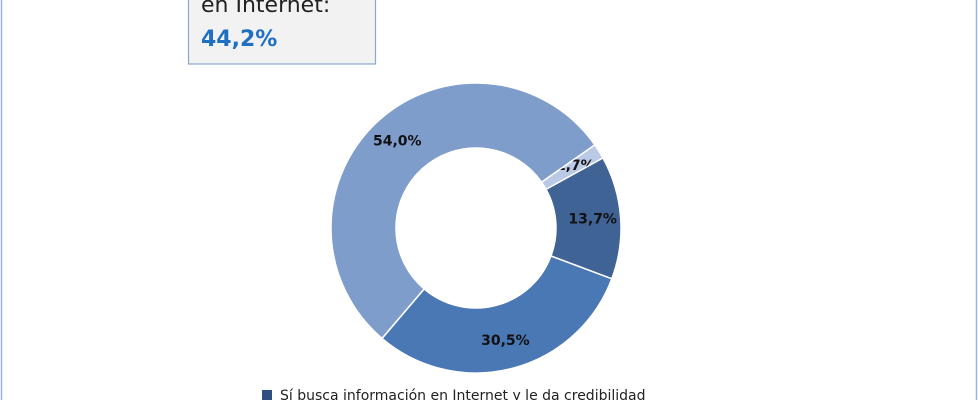  I want to click on data-label: 13,7%, so click(592, 219).